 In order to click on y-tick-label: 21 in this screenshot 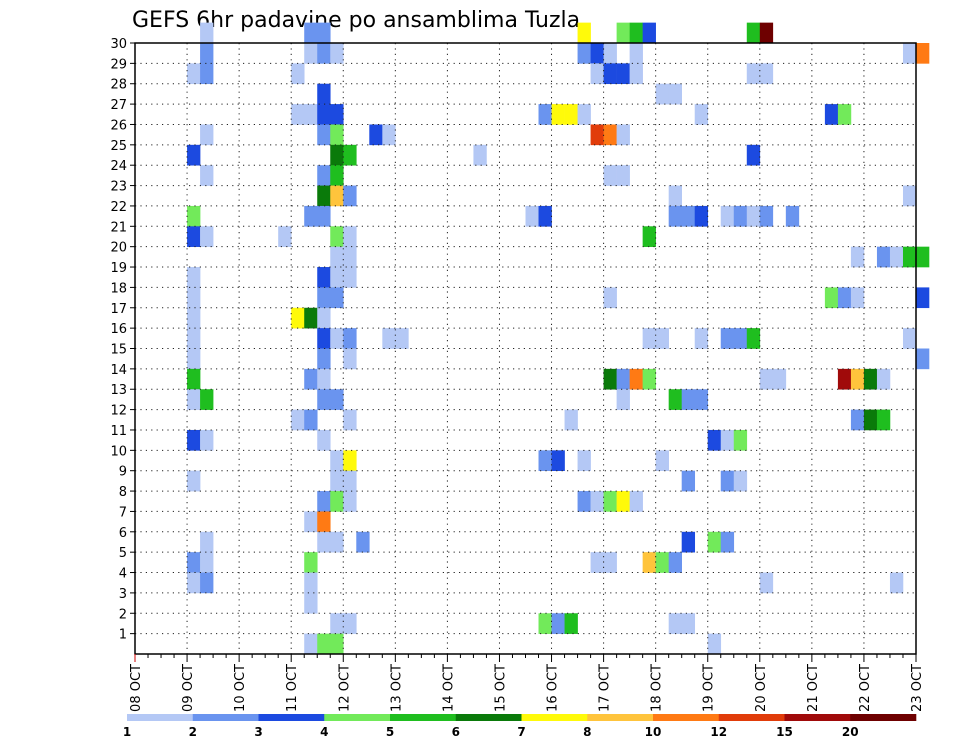, I will do `click(118, 227)`.